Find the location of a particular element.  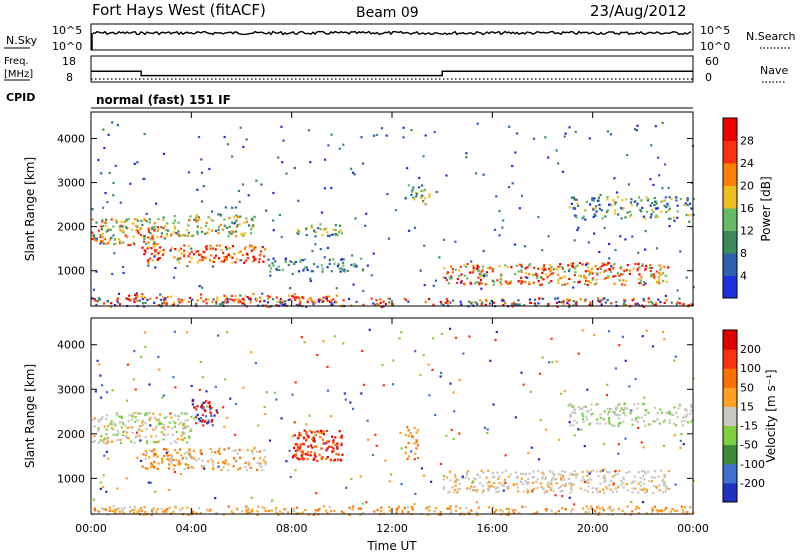

colorbar-segment is located at coordinates (730, 473).